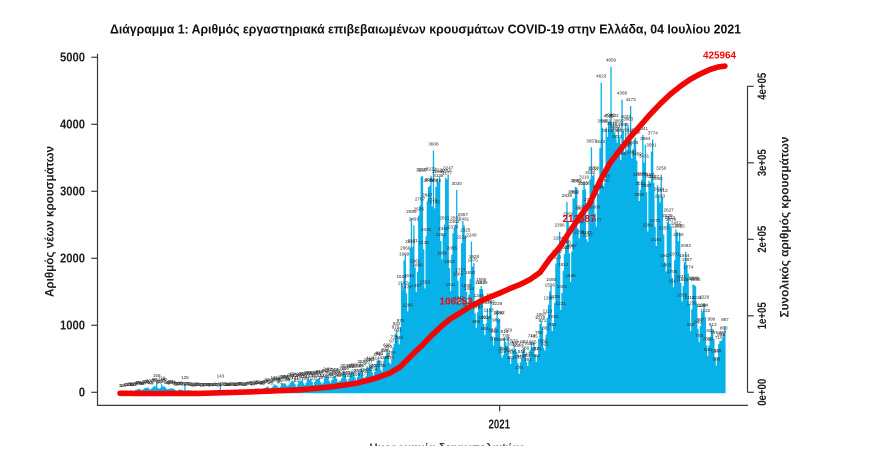 The image size is (888, 451). Describe the element at coordinates (255, 383) in the screenshot. I see `svg-text: 38` at that location.